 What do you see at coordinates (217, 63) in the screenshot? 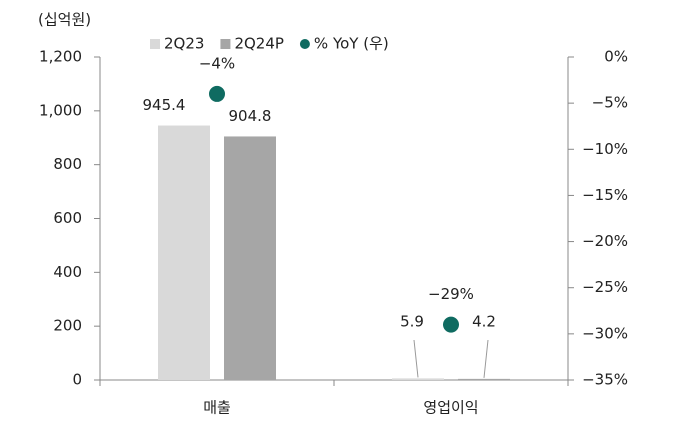
I see `yoy-label: −4%` at bounding box center [217, 63].